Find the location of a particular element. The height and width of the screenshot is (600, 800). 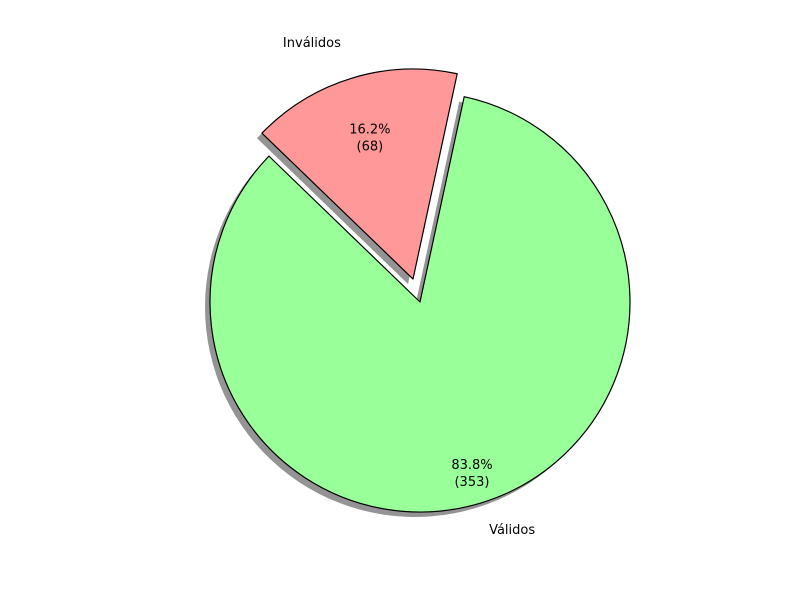

slice-count-validos: (353) is located at coordinates (471, 482).